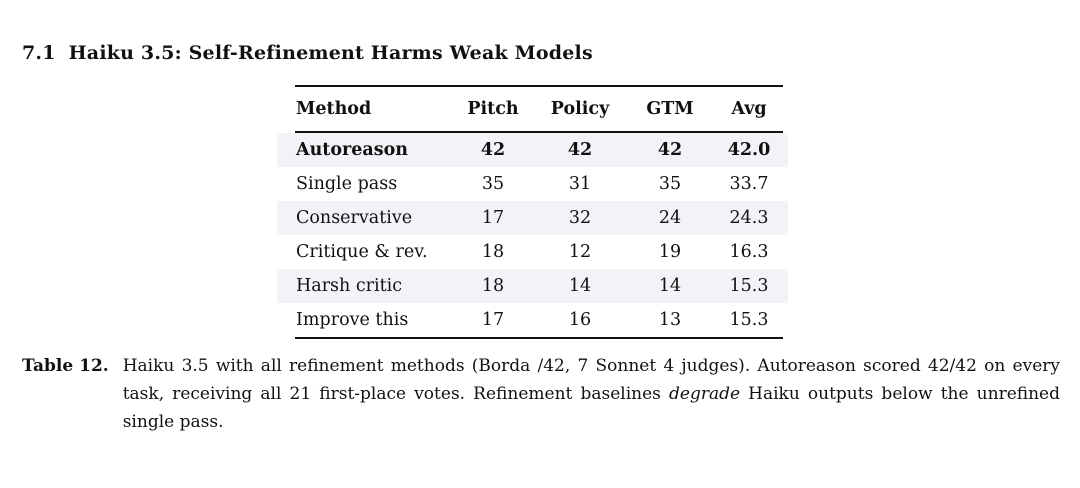 This screenshot has height=488, width=1080. What do you see at coordinates (670, 217) in the screenshot?
I see `gtm-cell: 24` at bounding box center [670, 217].